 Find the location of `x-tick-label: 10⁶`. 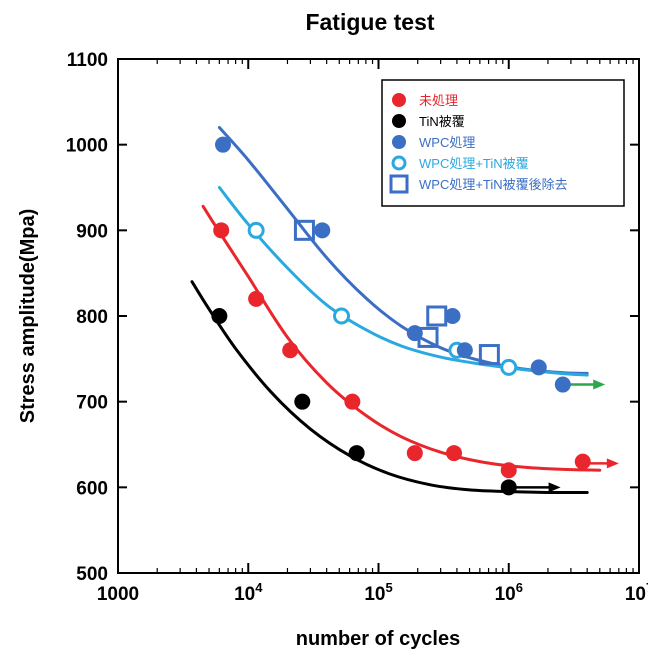

x-tick-label: 10⁶ is located at coordinates (509, 592).